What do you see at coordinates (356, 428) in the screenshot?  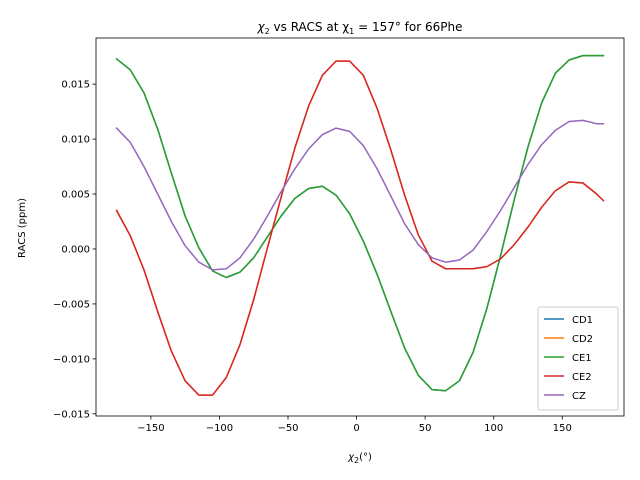 I see `x-tick-label: 0` at bounding box center [356, 428].